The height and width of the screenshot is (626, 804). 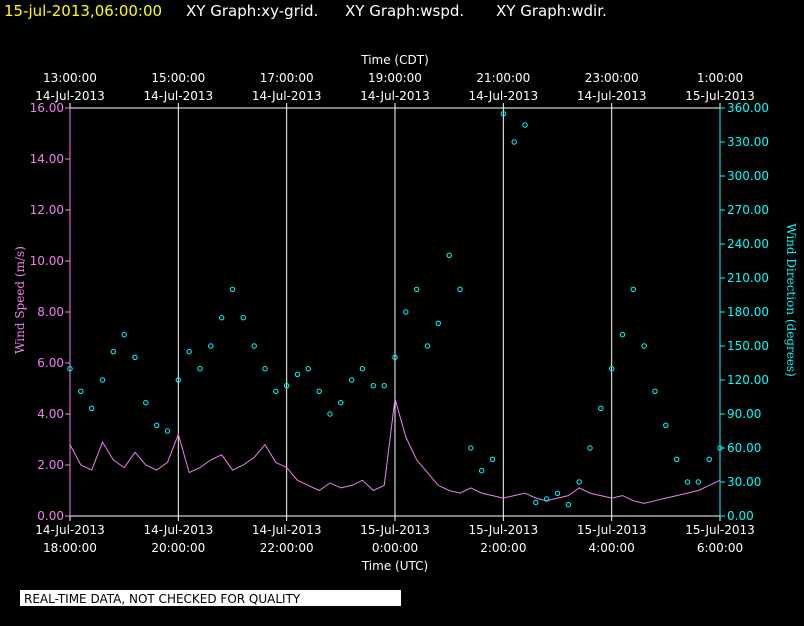 I want to click on y-tick-label-right: 270.00, so click(x=748, y=210).